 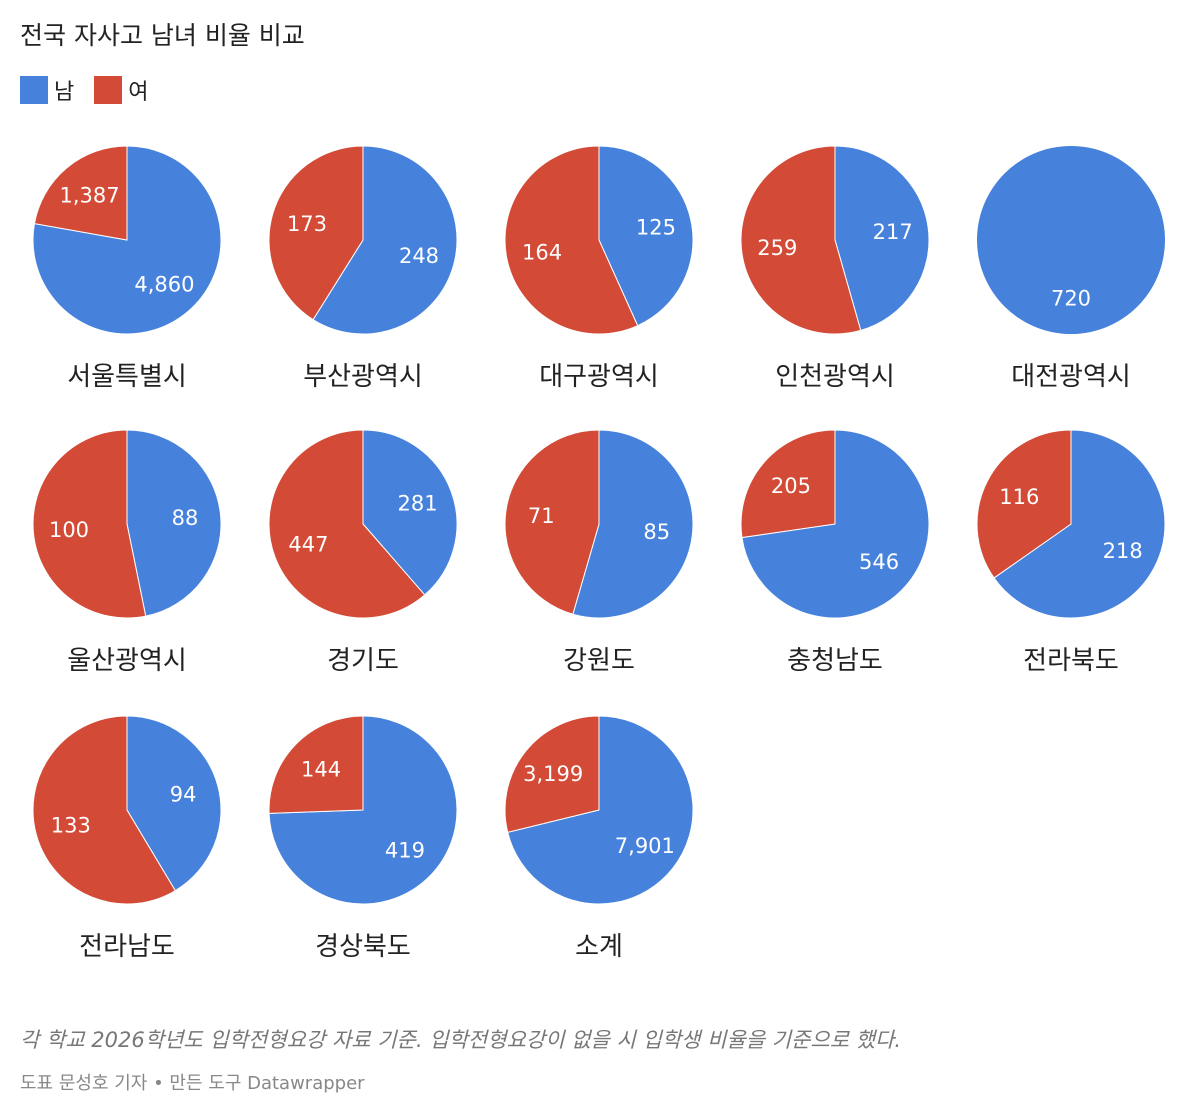 I want to click on pie-svg: 720, so click(x=1071, y=240).